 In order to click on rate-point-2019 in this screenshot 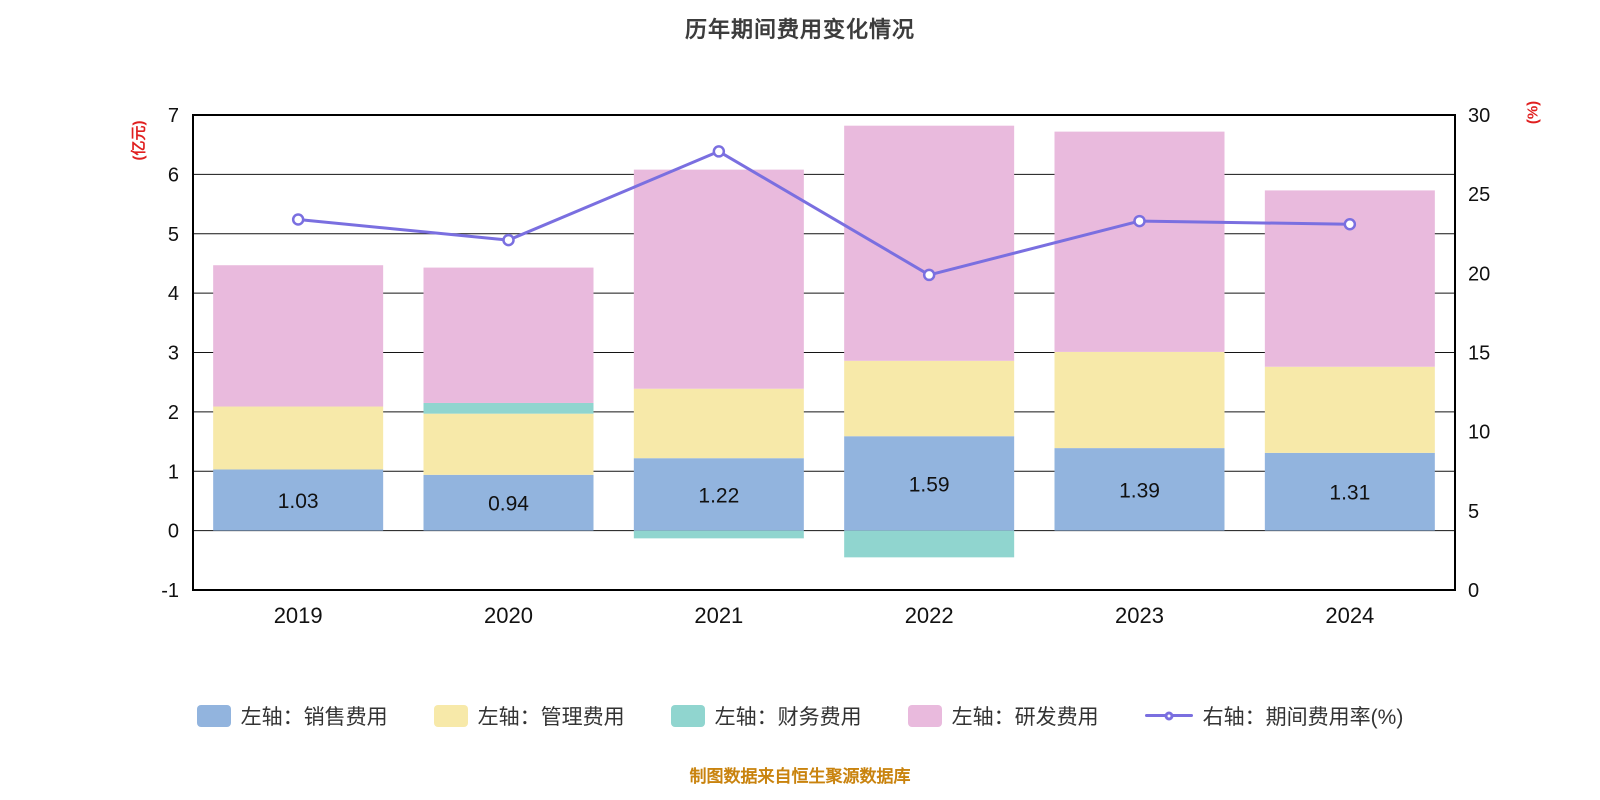, I will do `click(298, 219)`.